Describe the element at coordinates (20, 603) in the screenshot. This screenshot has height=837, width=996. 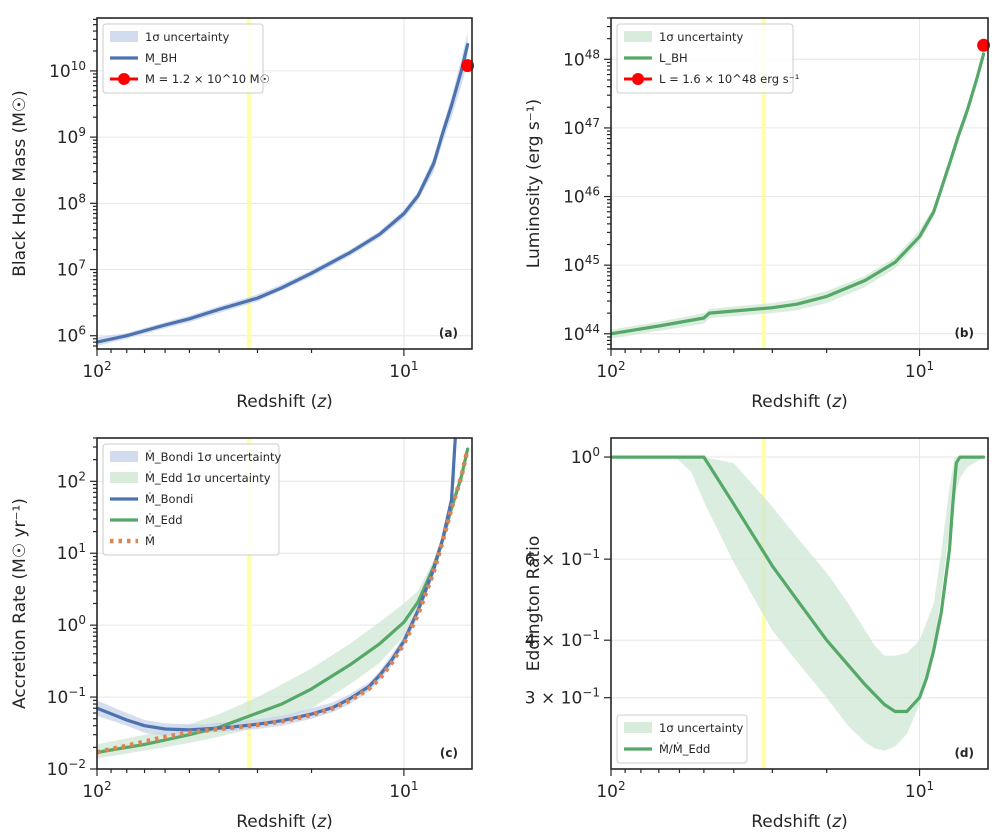
I see `y-axis-label: Accretion Rate (M☉ yr⁻¹)` at that location.